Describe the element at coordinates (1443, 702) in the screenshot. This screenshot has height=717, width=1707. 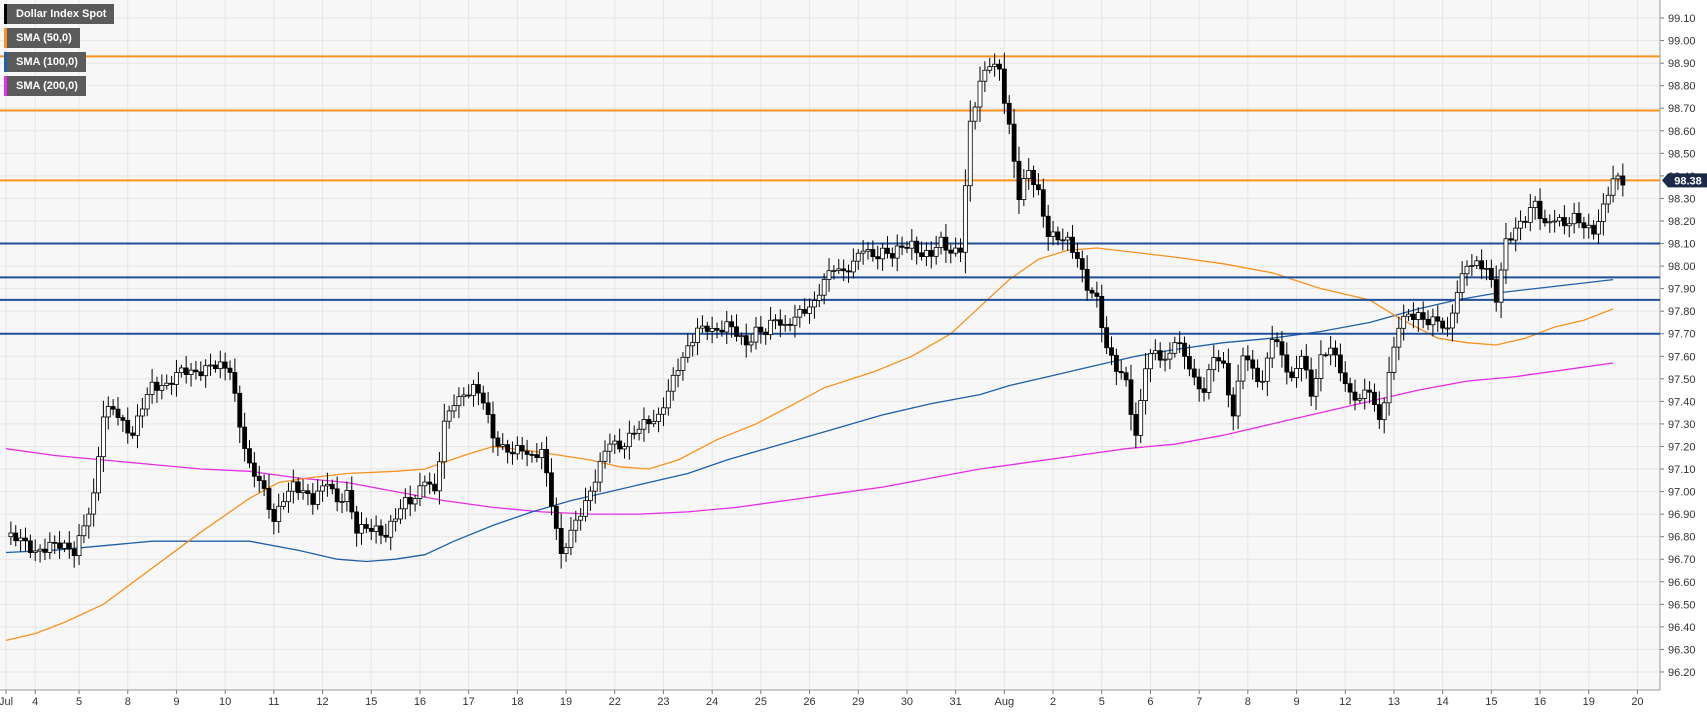
I see `x-tick-label: 14` at that location.